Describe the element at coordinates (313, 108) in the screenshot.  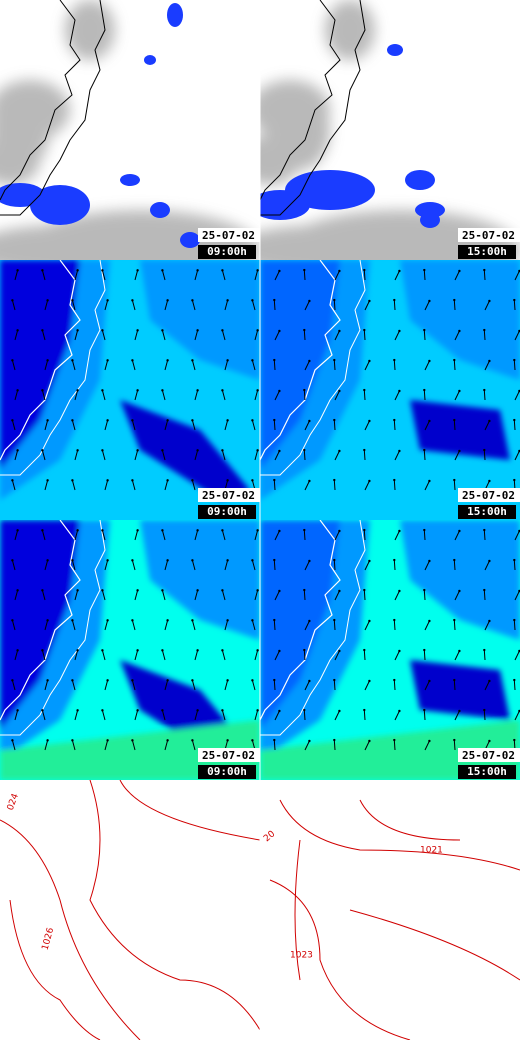
I see `border` at that location.